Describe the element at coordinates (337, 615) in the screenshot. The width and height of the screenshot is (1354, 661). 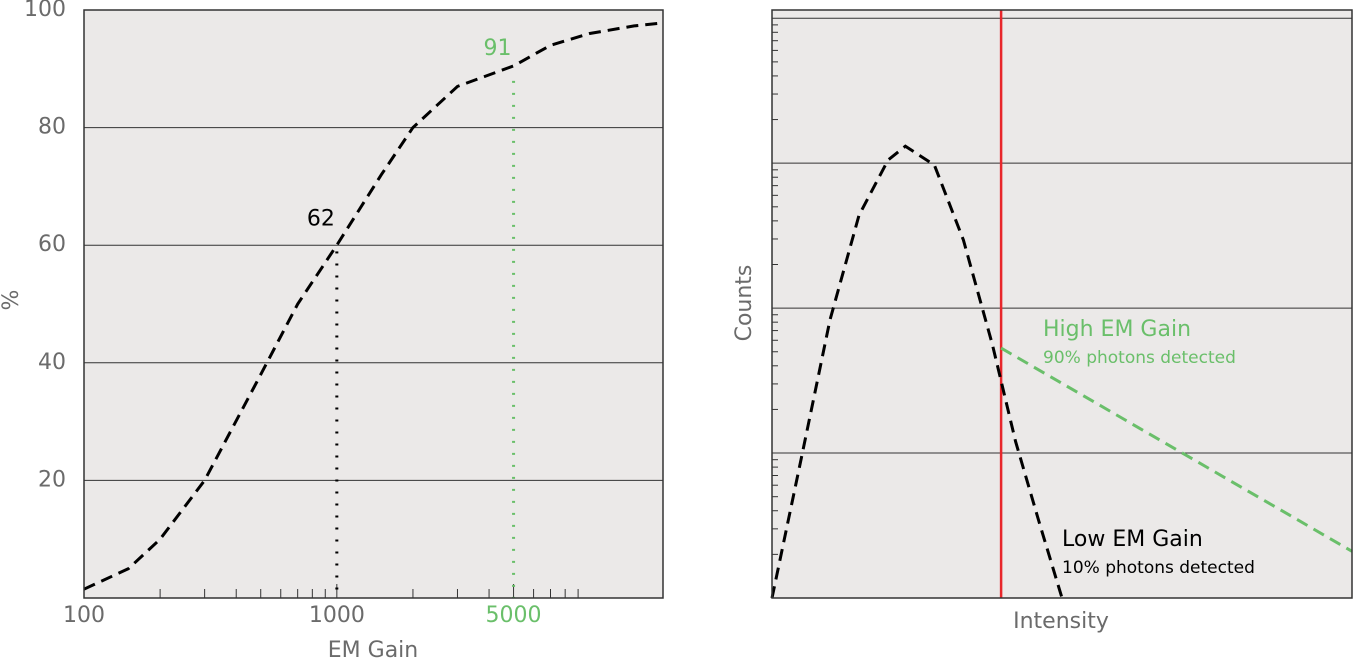
I see `x-tick-label: 1000` at that location.